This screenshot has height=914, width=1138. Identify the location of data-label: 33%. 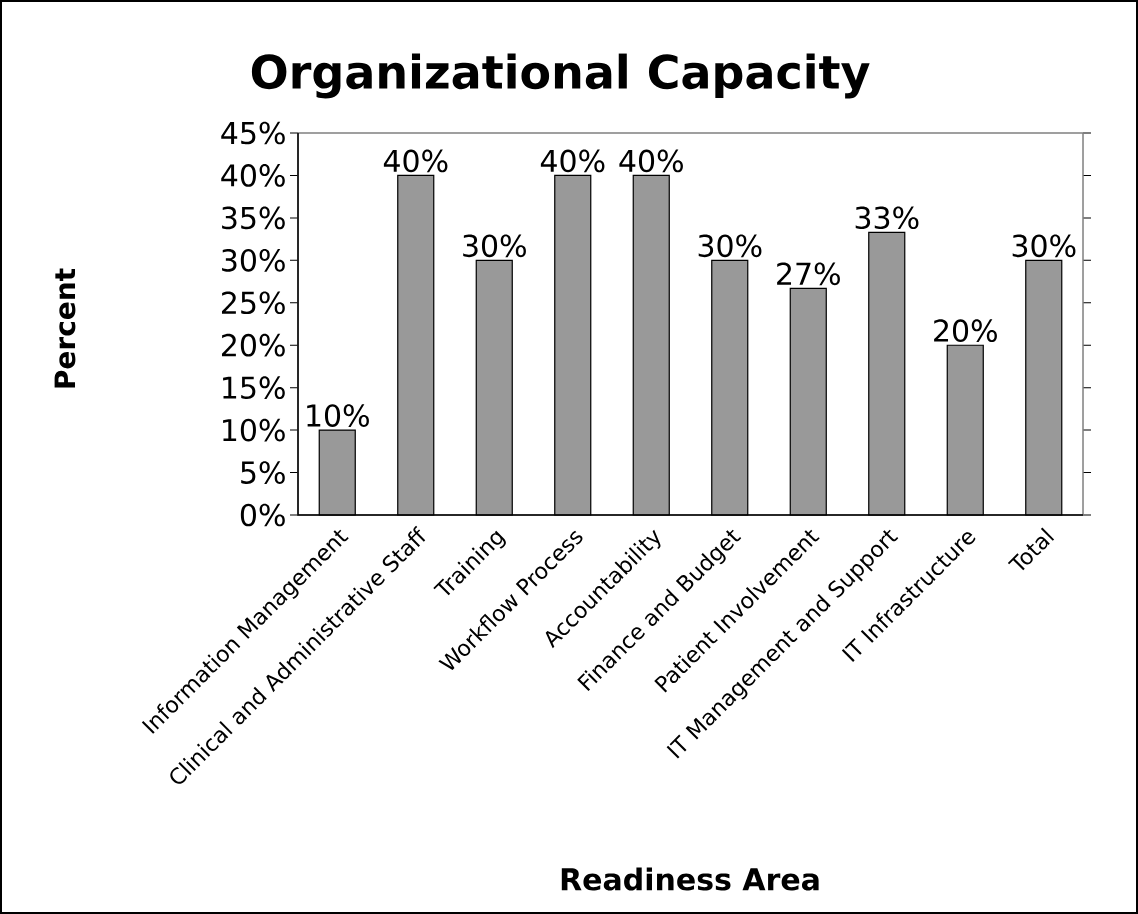
(887, 218).